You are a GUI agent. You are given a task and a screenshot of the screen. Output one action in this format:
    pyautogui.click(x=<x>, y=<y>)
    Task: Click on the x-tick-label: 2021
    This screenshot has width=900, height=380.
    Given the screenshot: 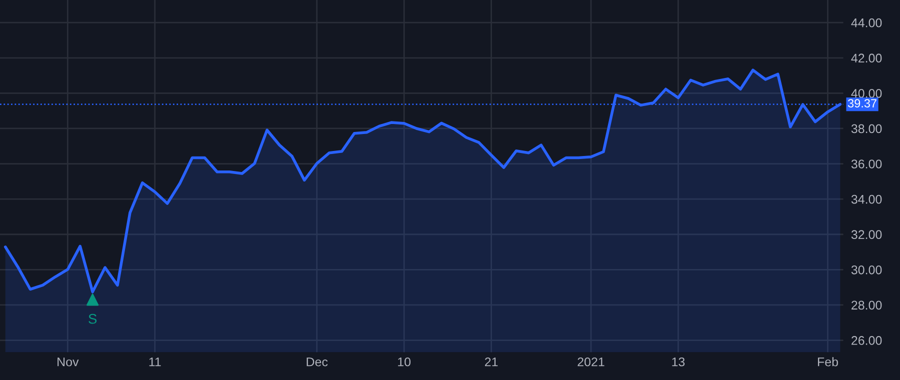 What is the action you would take?
    pyautogui.click(x=591, y=361)
    